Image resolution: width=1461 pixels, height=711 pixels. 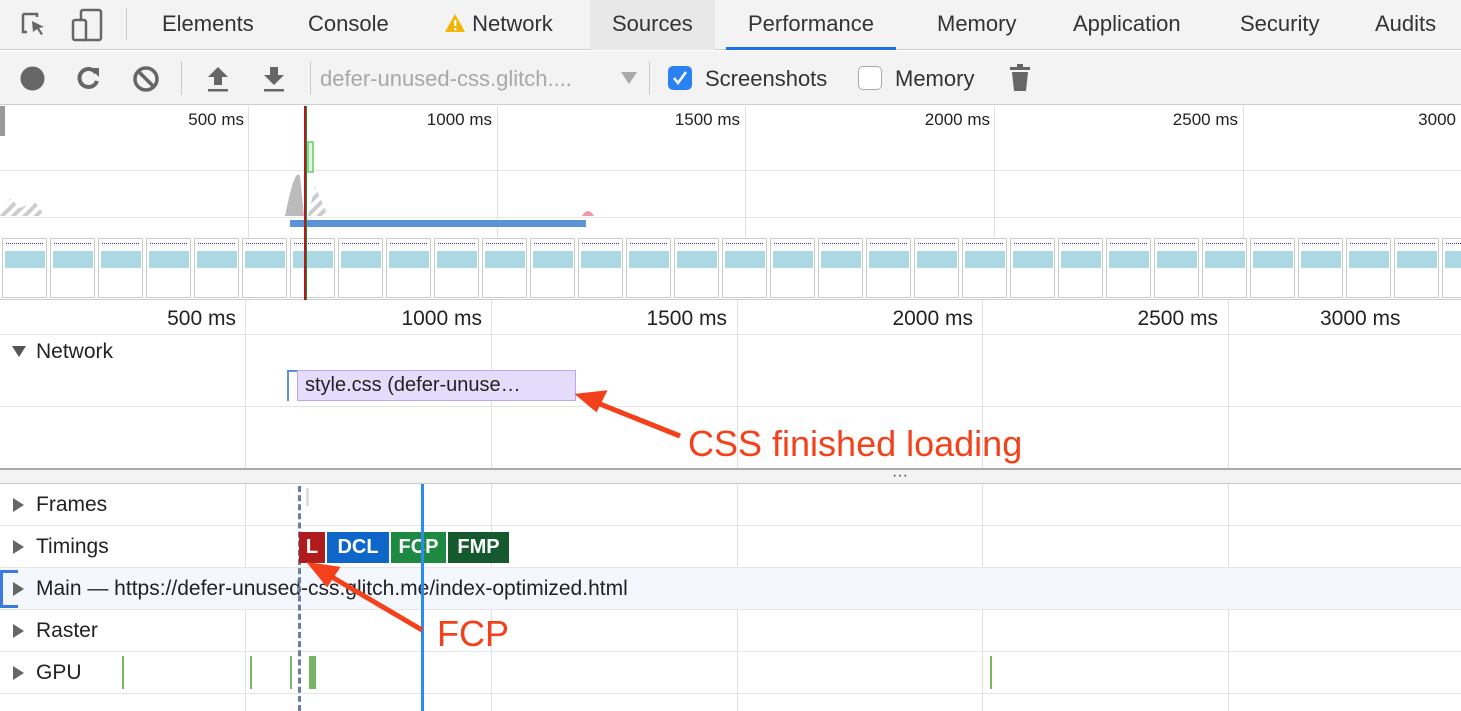 I want to click on memory-checkbox, so click(x=870, y=78).